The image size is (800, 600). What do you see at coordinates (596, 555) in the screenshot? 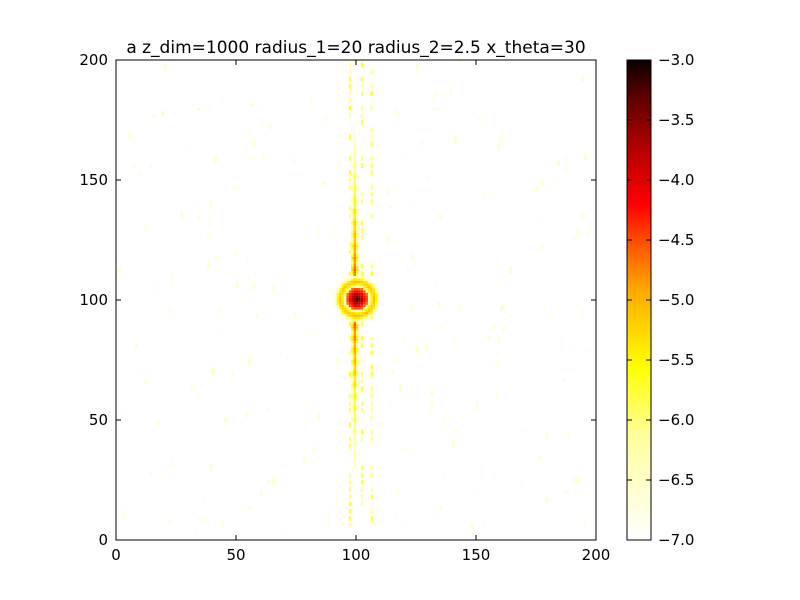
I see `x-tick-label: 200` at bounding box center [596, 555].